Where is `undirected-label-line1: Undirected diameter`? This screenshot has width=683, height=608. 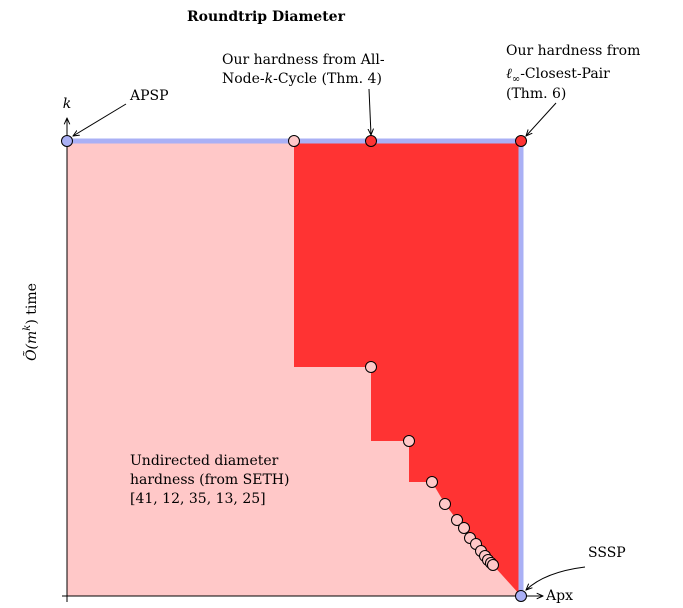
undirected-label-line1: Undirected diameter is located at coordinates (204, 461).